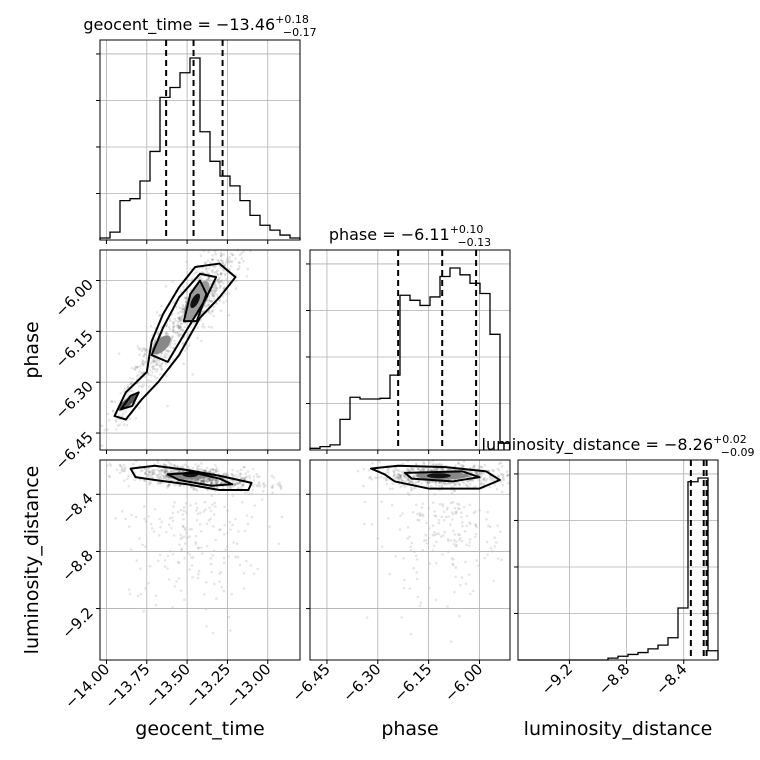 The width and height of the screenshot is (760, 760). I want to click on ytick-label-luminosity_distance: −8.4, so click(77, 508).